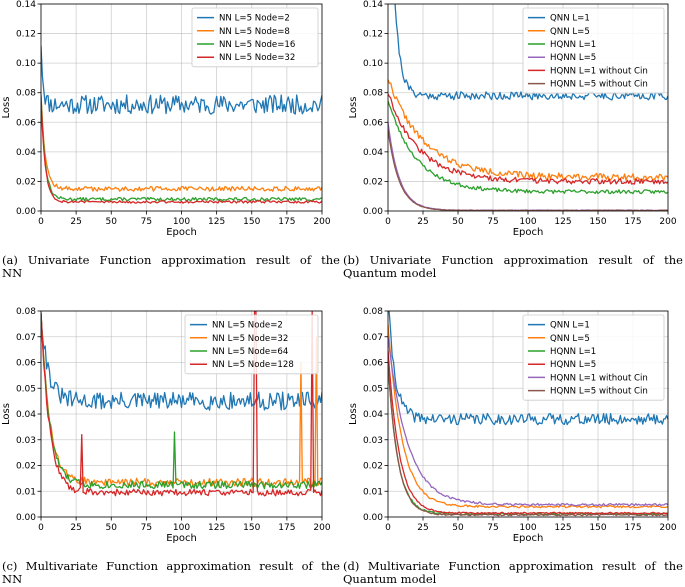 The height and width of the screenshot is (587, 685). What do you see at coordinates (181, 222) in the screenshot?
I see `xtick-label-a-4: 100` at bounding box center [181, 222].